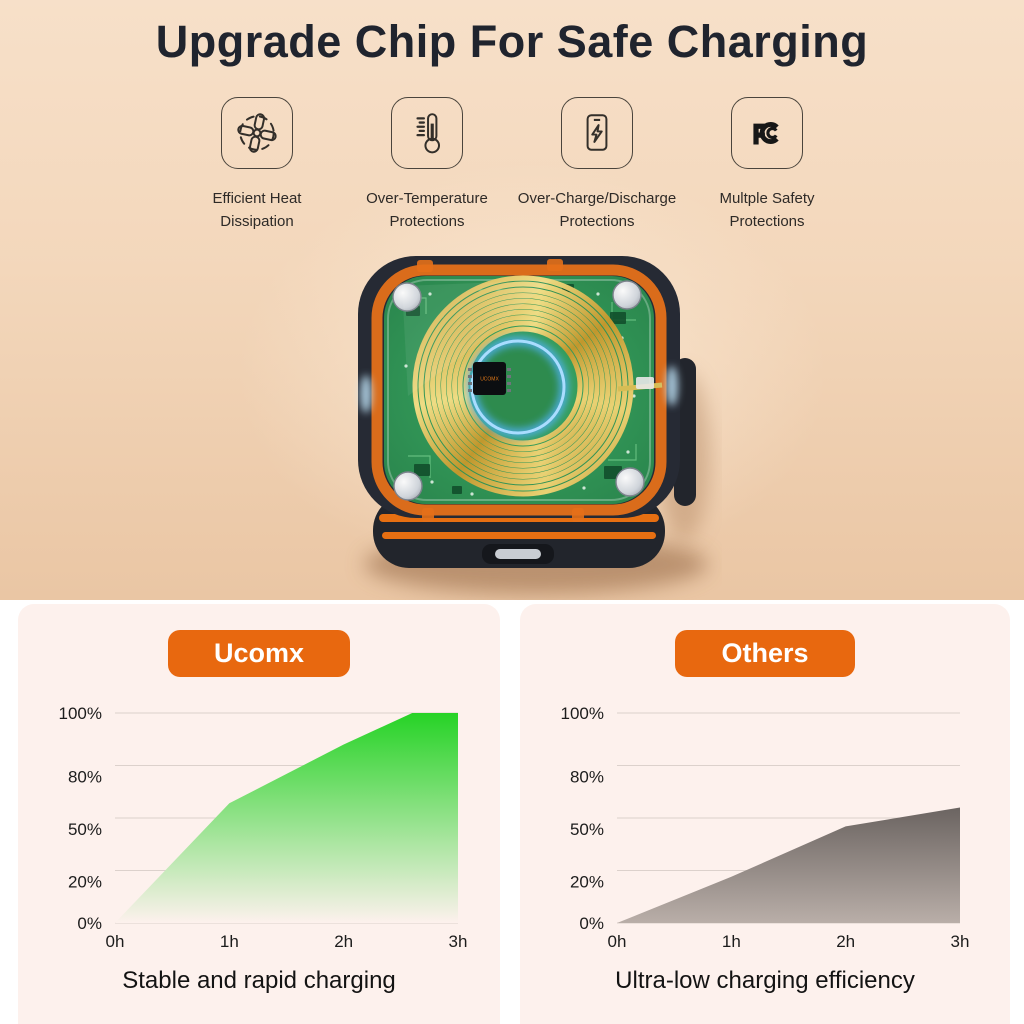 Image resolution: width=1024 pixels, height=1024 pixels. I want to click on feature-label: Efficient Heat Dissipation, so click(257, 210).